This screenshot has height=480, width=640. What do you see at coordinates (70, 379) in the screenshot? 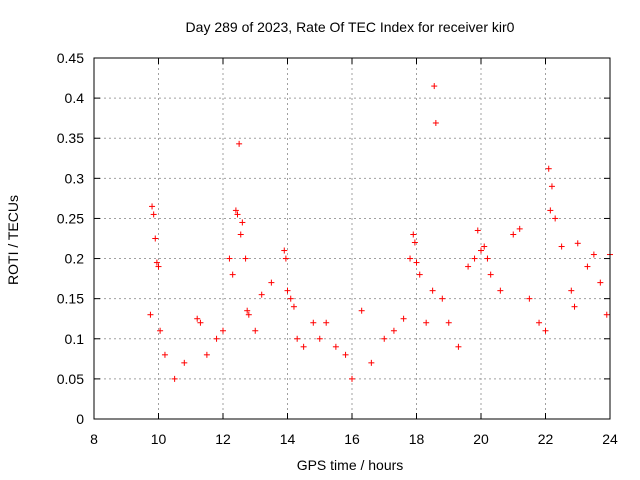
I see `y-tick-label: 0.05` at bounding box center [70, 379].